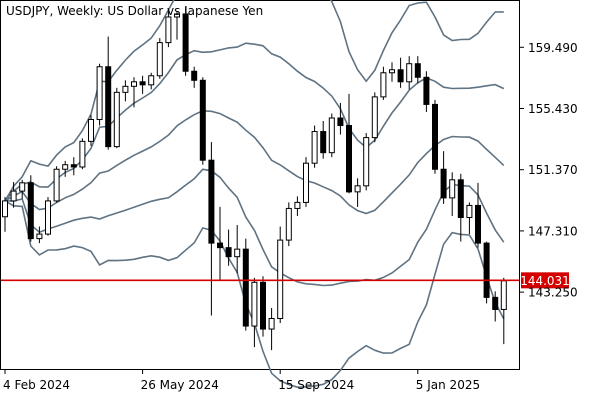 The image size is (600, 404). I want to click on y-axis: 159.490 155.430 151.370 147.310 143.250, so click(548, 170).